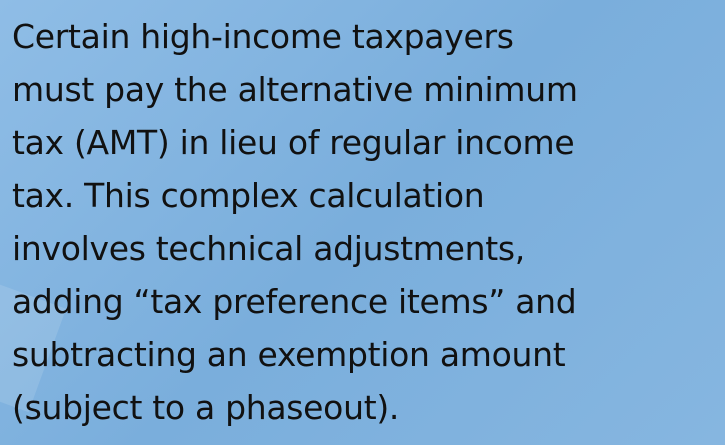 This screenshot has height=445, width=725. What do you see at coordinates (248, 195) in the screenshot?
I see `text-line: tax. This complex calculation` at bounding box center [248, 195].